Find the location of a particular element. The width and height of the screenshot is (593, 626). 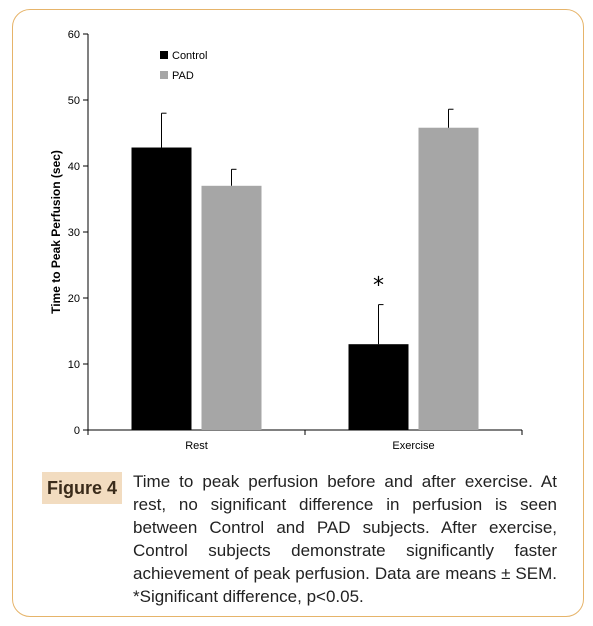

legend-label-pad: PAD is located at coordinates (183, 76).